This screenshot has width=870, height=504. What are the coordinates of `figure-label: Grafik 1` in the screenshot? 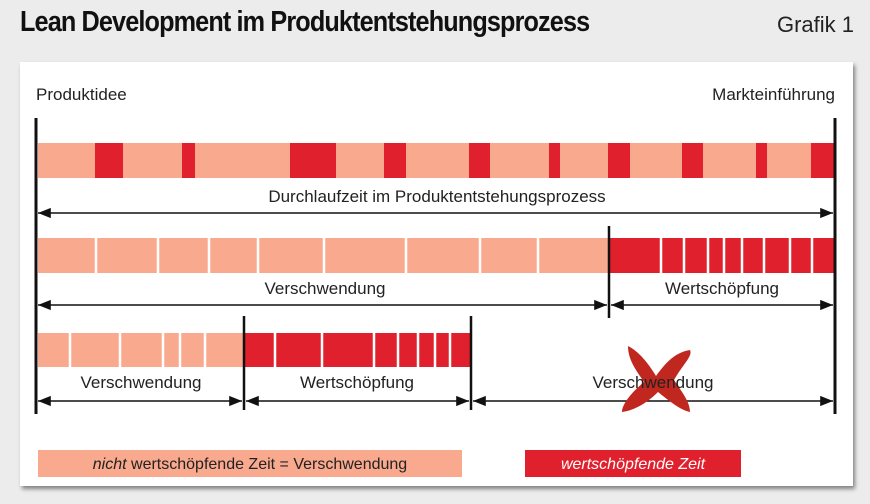 It's located at (815, 24).